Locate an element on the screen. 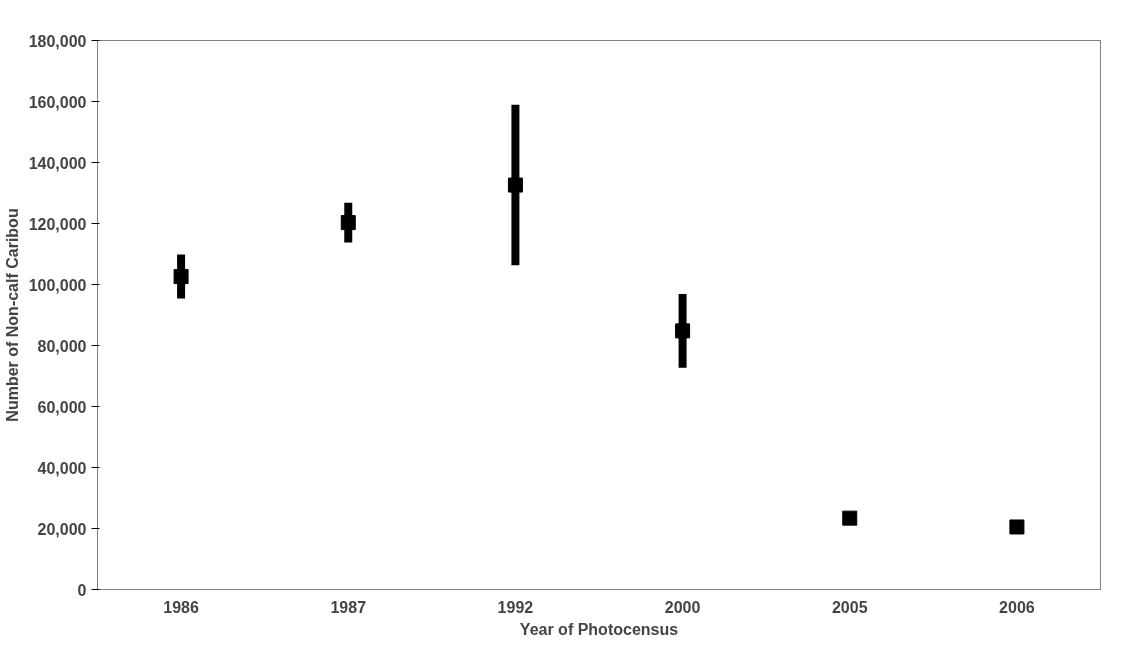  x-tick-label: 1992 is located at coordinates (515, 607).